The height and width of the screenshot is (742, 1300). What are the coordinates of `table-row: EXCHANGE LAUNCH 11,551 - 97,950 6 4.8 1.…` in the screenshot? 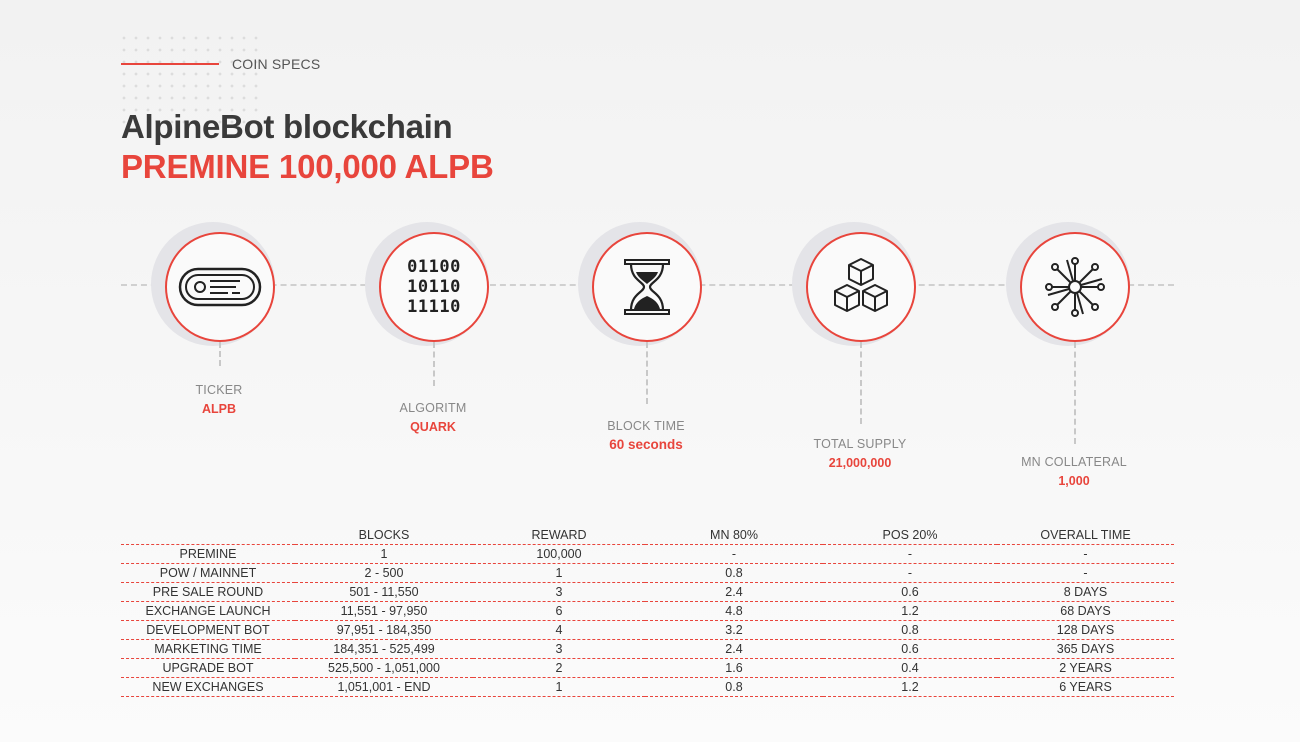 It's located at (647, 611).